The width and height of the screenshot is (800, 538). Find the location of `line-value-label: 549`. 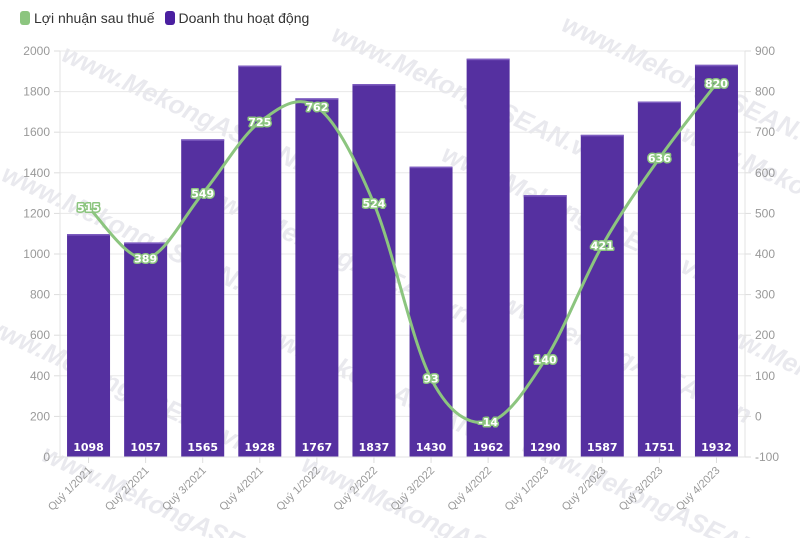

line-value-label: 549 is located at coordinates (202, 194).